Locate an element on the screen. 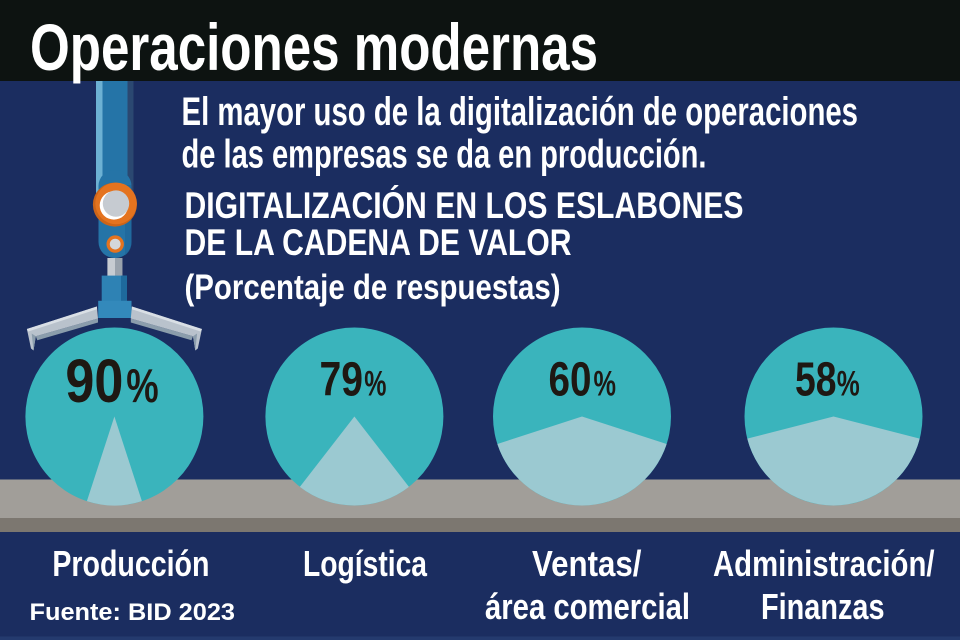  svg-text:de las empresas se da en produ: de las empresas se da en producción. is located at coordinates (444, 155).